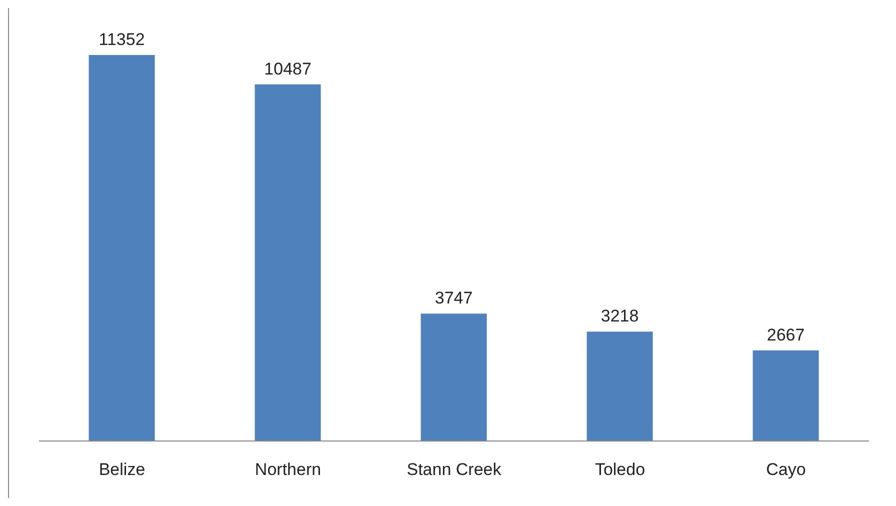  Describe the element at coordinates (288, 68) in the screenshot. I see `data-label: 10487` at that location.